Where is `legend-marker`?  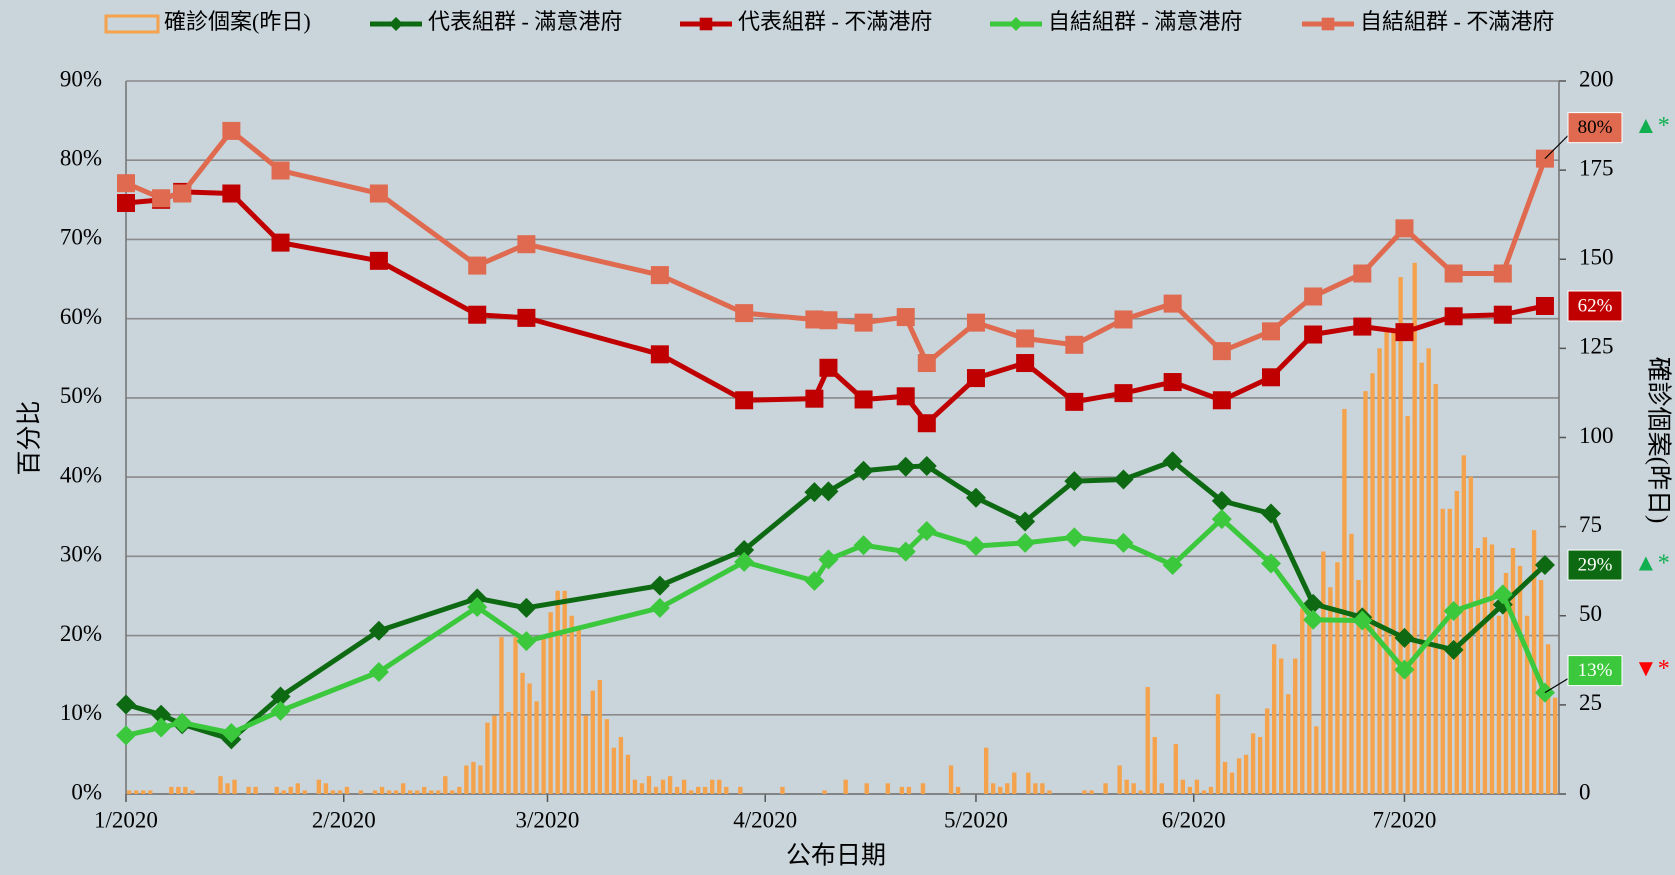
legend-marker is located at coordinates (706, 24).